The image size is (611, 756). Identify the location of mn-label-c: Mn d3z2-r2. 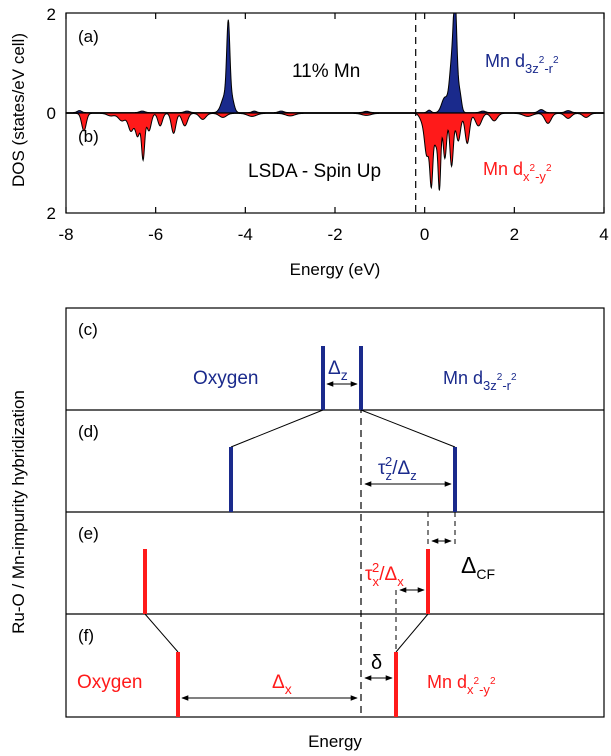
(480, 380).